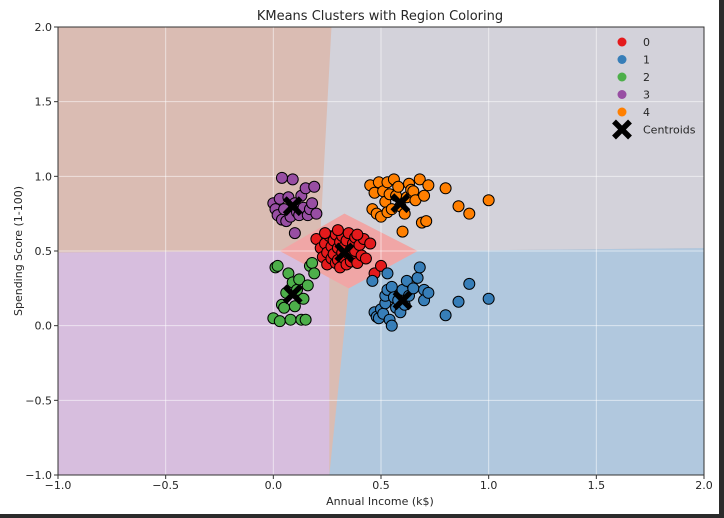 Image resolution: width=724 pixels, height=518 pixels. Describe the element at coordinates (646, 112) in the screenshot. I see `legend-label-4: 4` at that location.